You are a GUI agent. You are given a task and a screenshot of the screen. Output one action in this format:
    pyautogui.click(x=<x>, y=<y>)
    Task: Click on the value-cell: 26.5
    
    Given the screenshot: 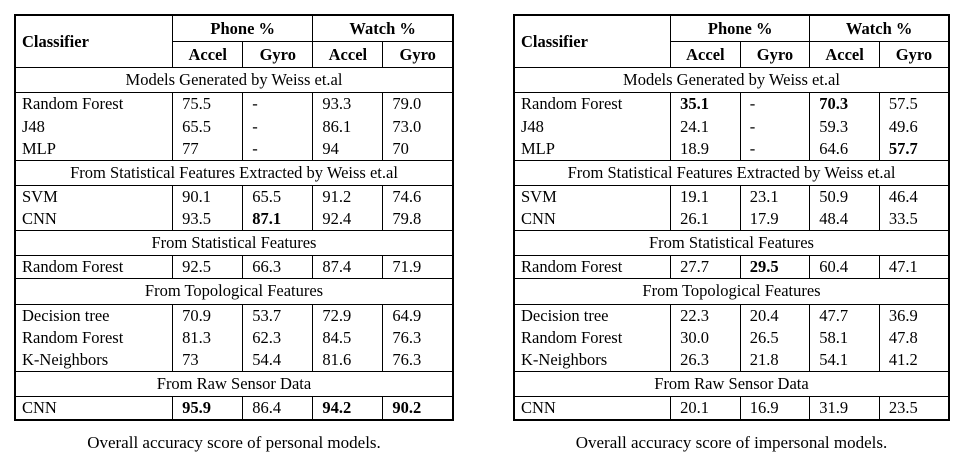 What is the action you would take?
    pyautogui.click(x=775, y=337)
    